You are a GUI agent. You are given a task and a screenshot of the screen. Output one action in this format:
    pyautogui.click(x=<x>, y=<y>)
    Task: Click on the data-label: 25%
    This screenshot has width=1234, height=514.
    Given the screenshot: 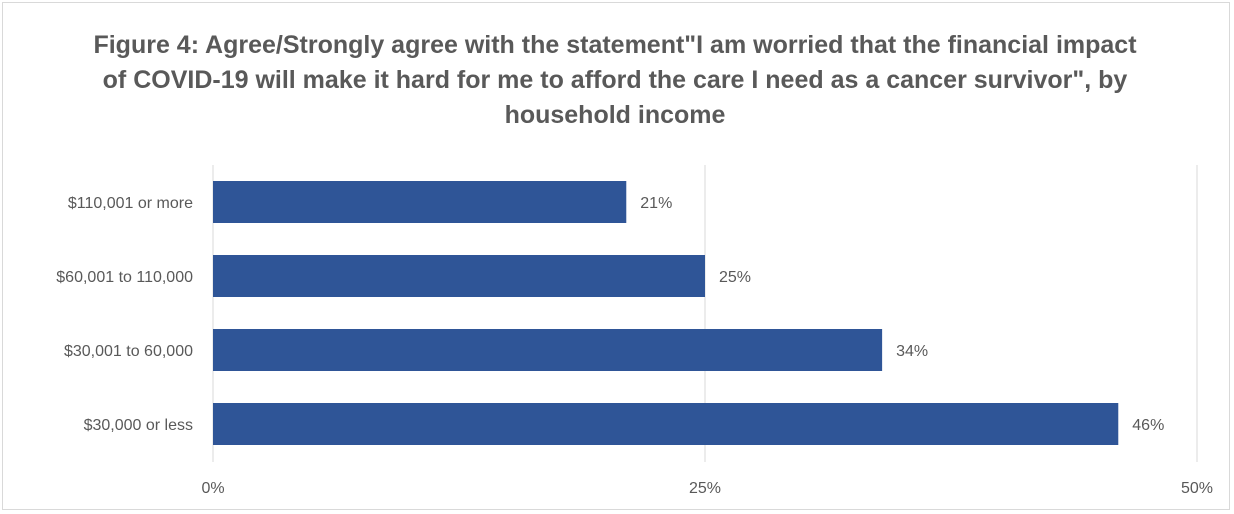 What is the action you would take?
    pyautogui.click(x=735, y=277)
    